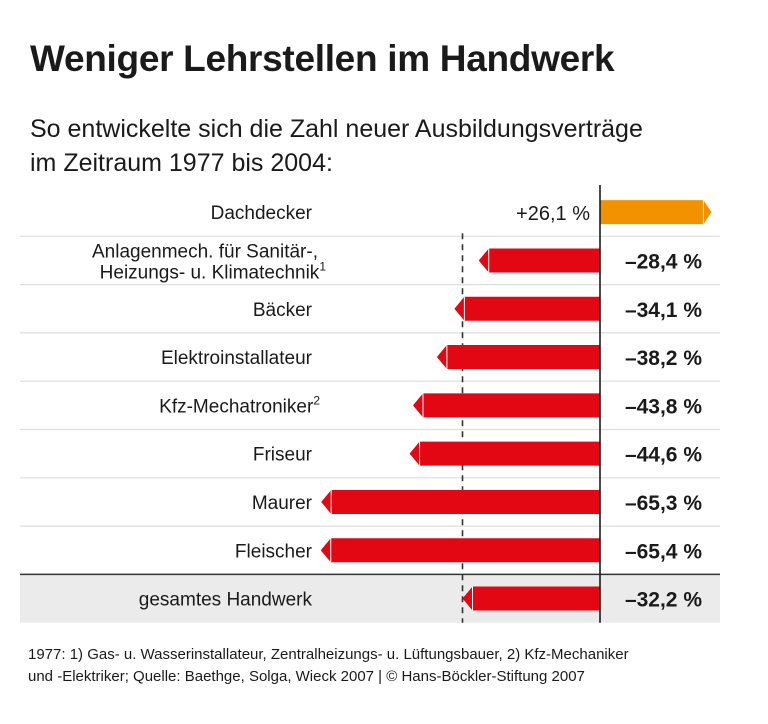 The width and height of the screenshot is (768, 724). Describe the element at coordinates (237, 358) in the screenshot. I see `category-label: Elektroinstallateur` at that location.